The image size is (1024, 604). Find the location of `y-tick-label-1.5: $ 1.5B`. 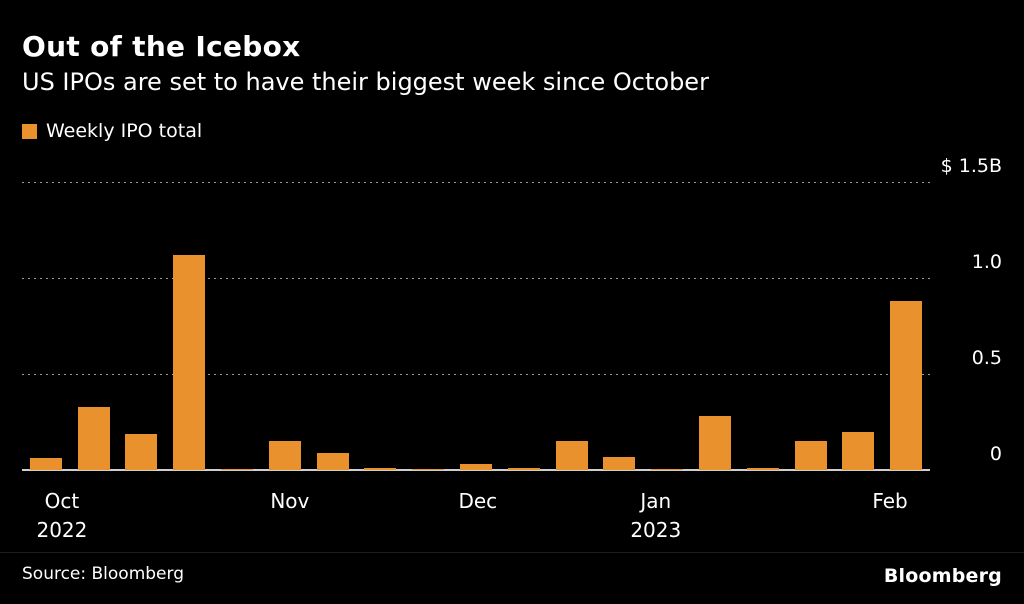

y-tick-label-1.5: $ 1.5B is located at coordinates (971, 166).